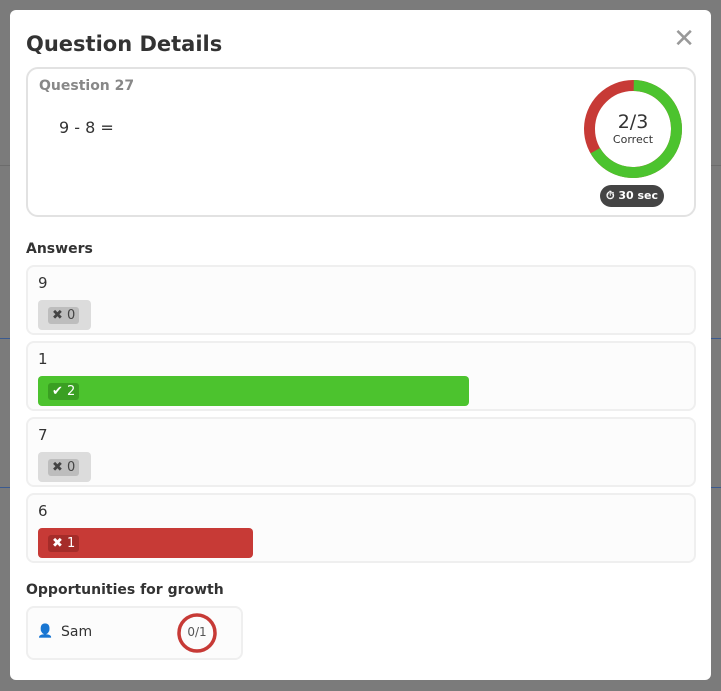 Image resolution: width=721 pixels, height=691 pixels. Describe the element at coordinates (361, 528) in the screenshot. I see `answer-row: 6 ✖ 1` at that location.